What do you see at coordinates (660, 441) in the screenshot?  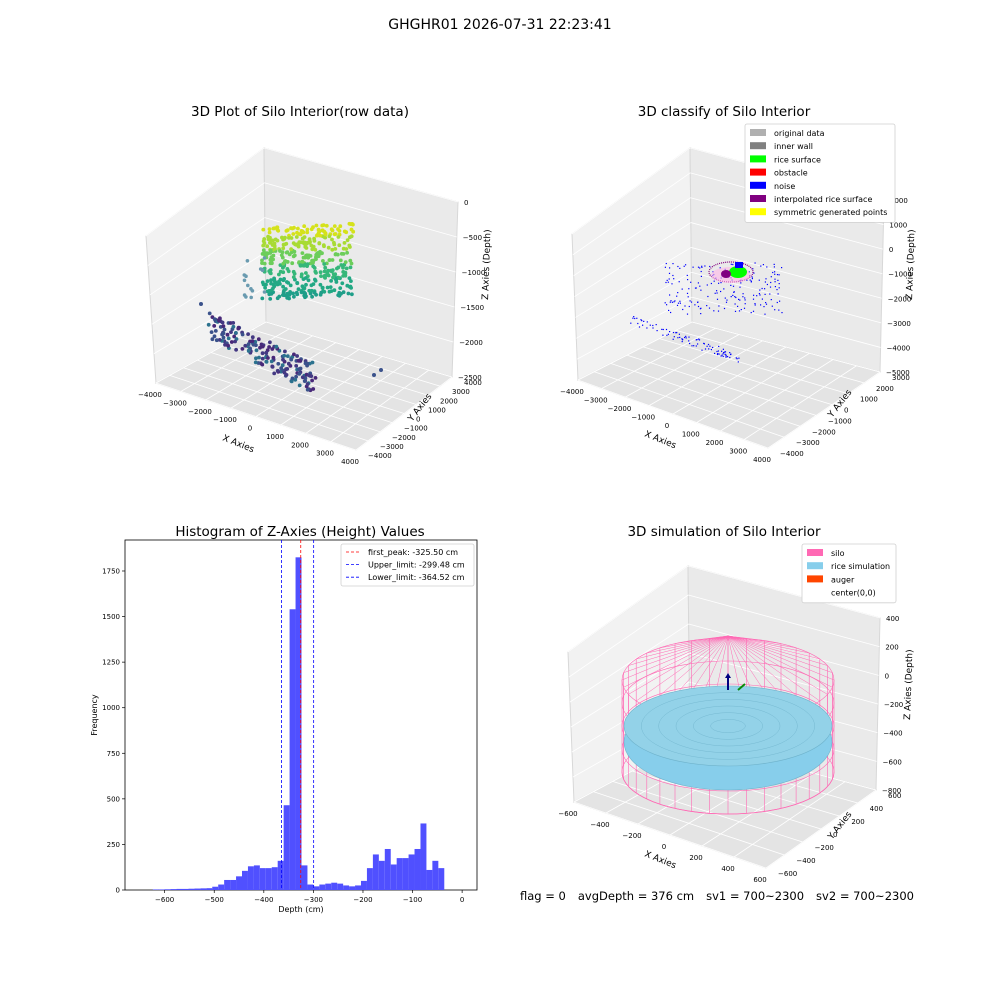 I see `x-axis-label: X Axies` at bounding box center [660, 441].